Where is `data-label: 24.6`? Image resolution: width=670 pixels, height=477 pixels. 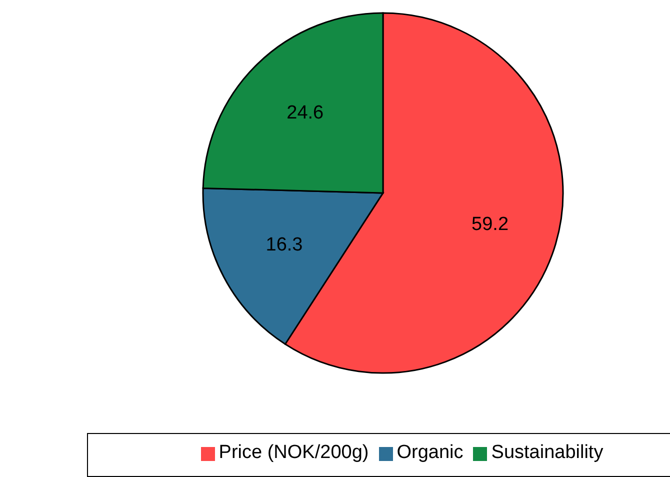
data-label: 24.6 is located at coordinates (305, 113).